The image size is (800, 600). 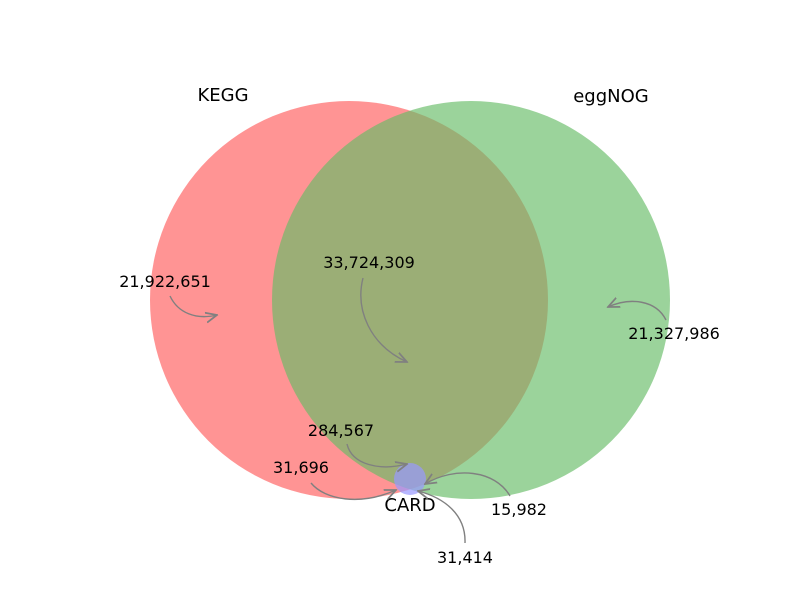 What do you see at coordinates (519, 509) in the screenshot?
I see `eggnog-card-count: 15,982` at bounding box center [519, 509].